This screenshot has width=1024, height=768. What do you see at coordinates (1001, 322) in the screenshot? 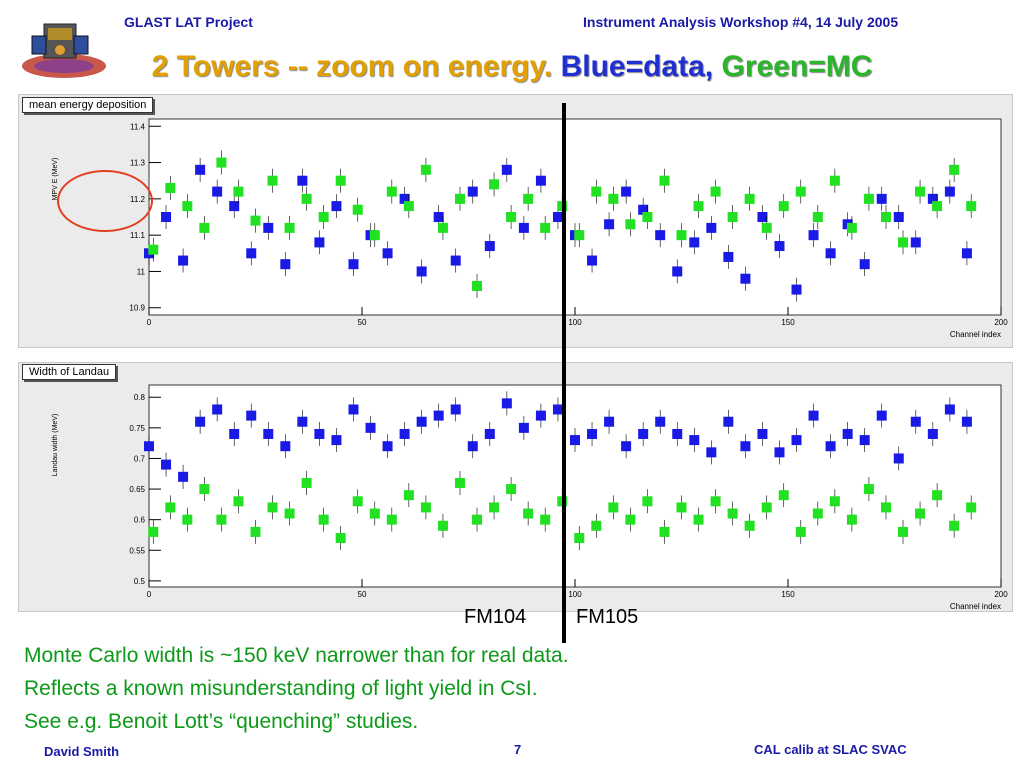
I see `x-tick-label: 200` at bounding box center [1001, 322].